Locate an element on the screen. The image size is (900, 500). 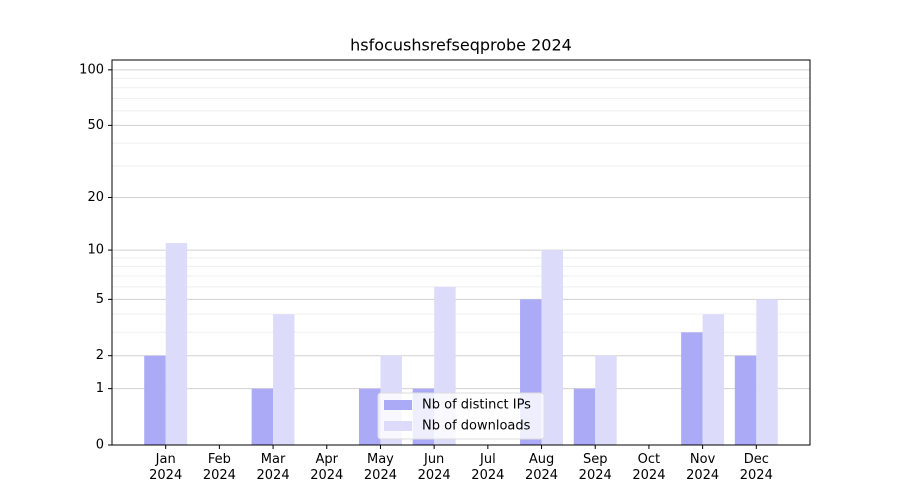
y-tick-label: 1 is located at coordinates (100, 388).